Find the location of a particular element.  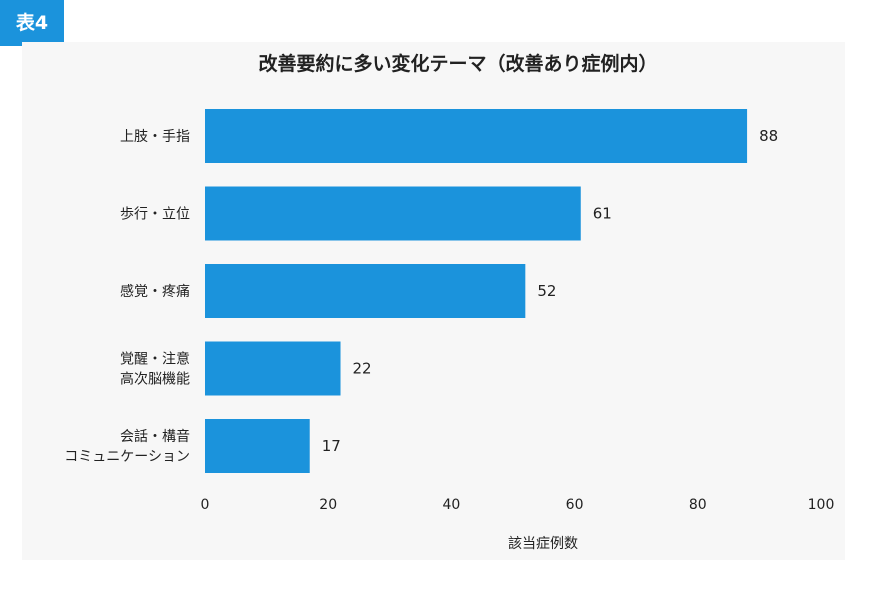

chart-title: 改善要約に多い変化テーマ（改善あり症例内） is located at coordinates (457, 63).